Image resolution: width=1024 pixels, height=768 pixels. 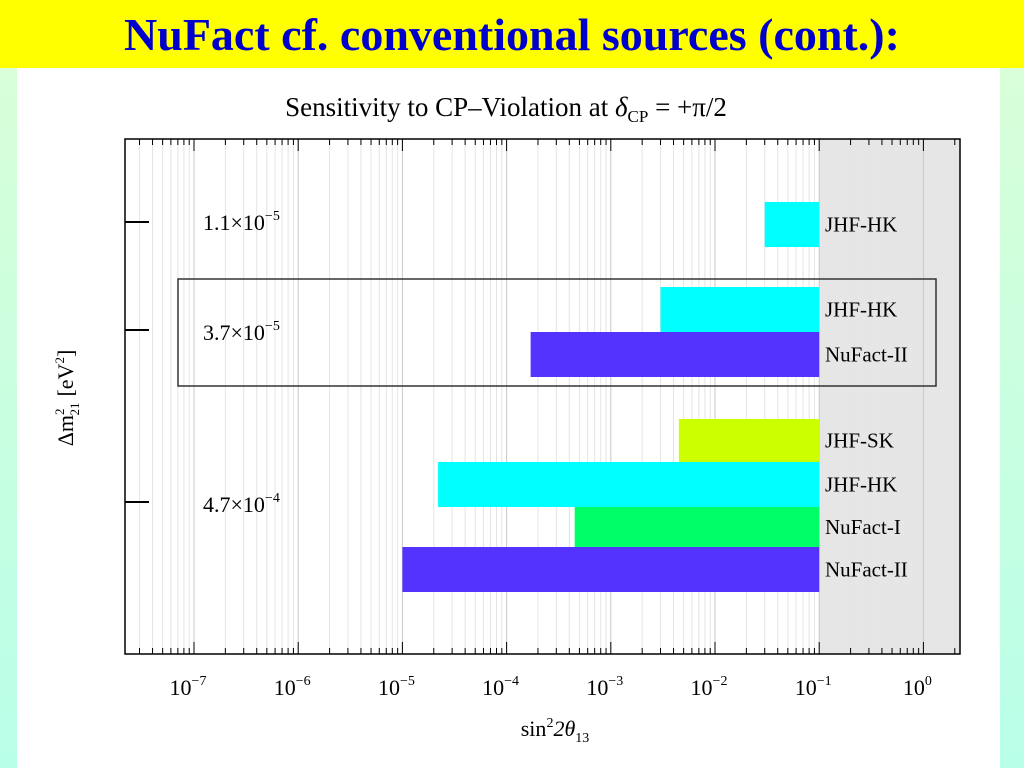 What do you see at coordinates (697, 527) in the screenshot?
I see `bar-nufact-i` at bounding box center [697, 527].